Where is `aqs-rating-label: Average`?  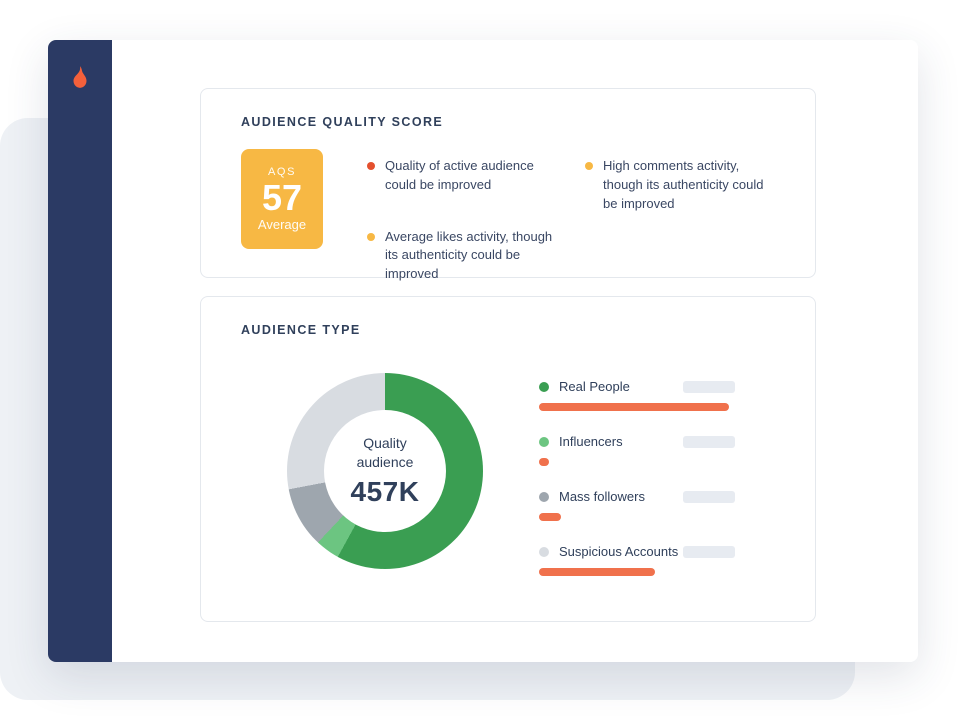 aqs-rating-label: Average is located at coordinates (282, 225).